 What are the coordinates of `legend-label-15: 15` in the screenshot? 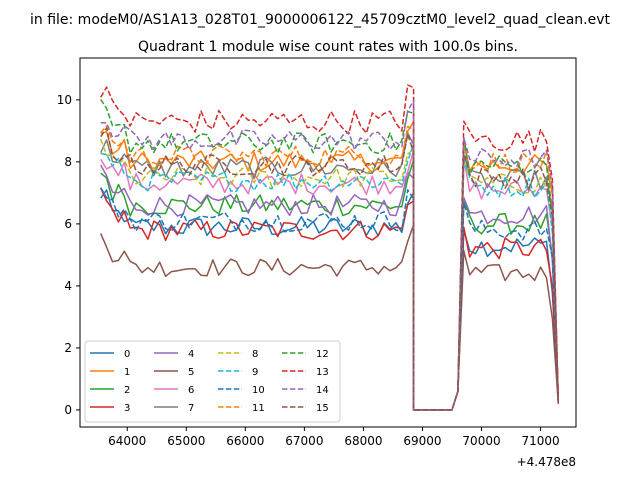 It's located at (322, 408).